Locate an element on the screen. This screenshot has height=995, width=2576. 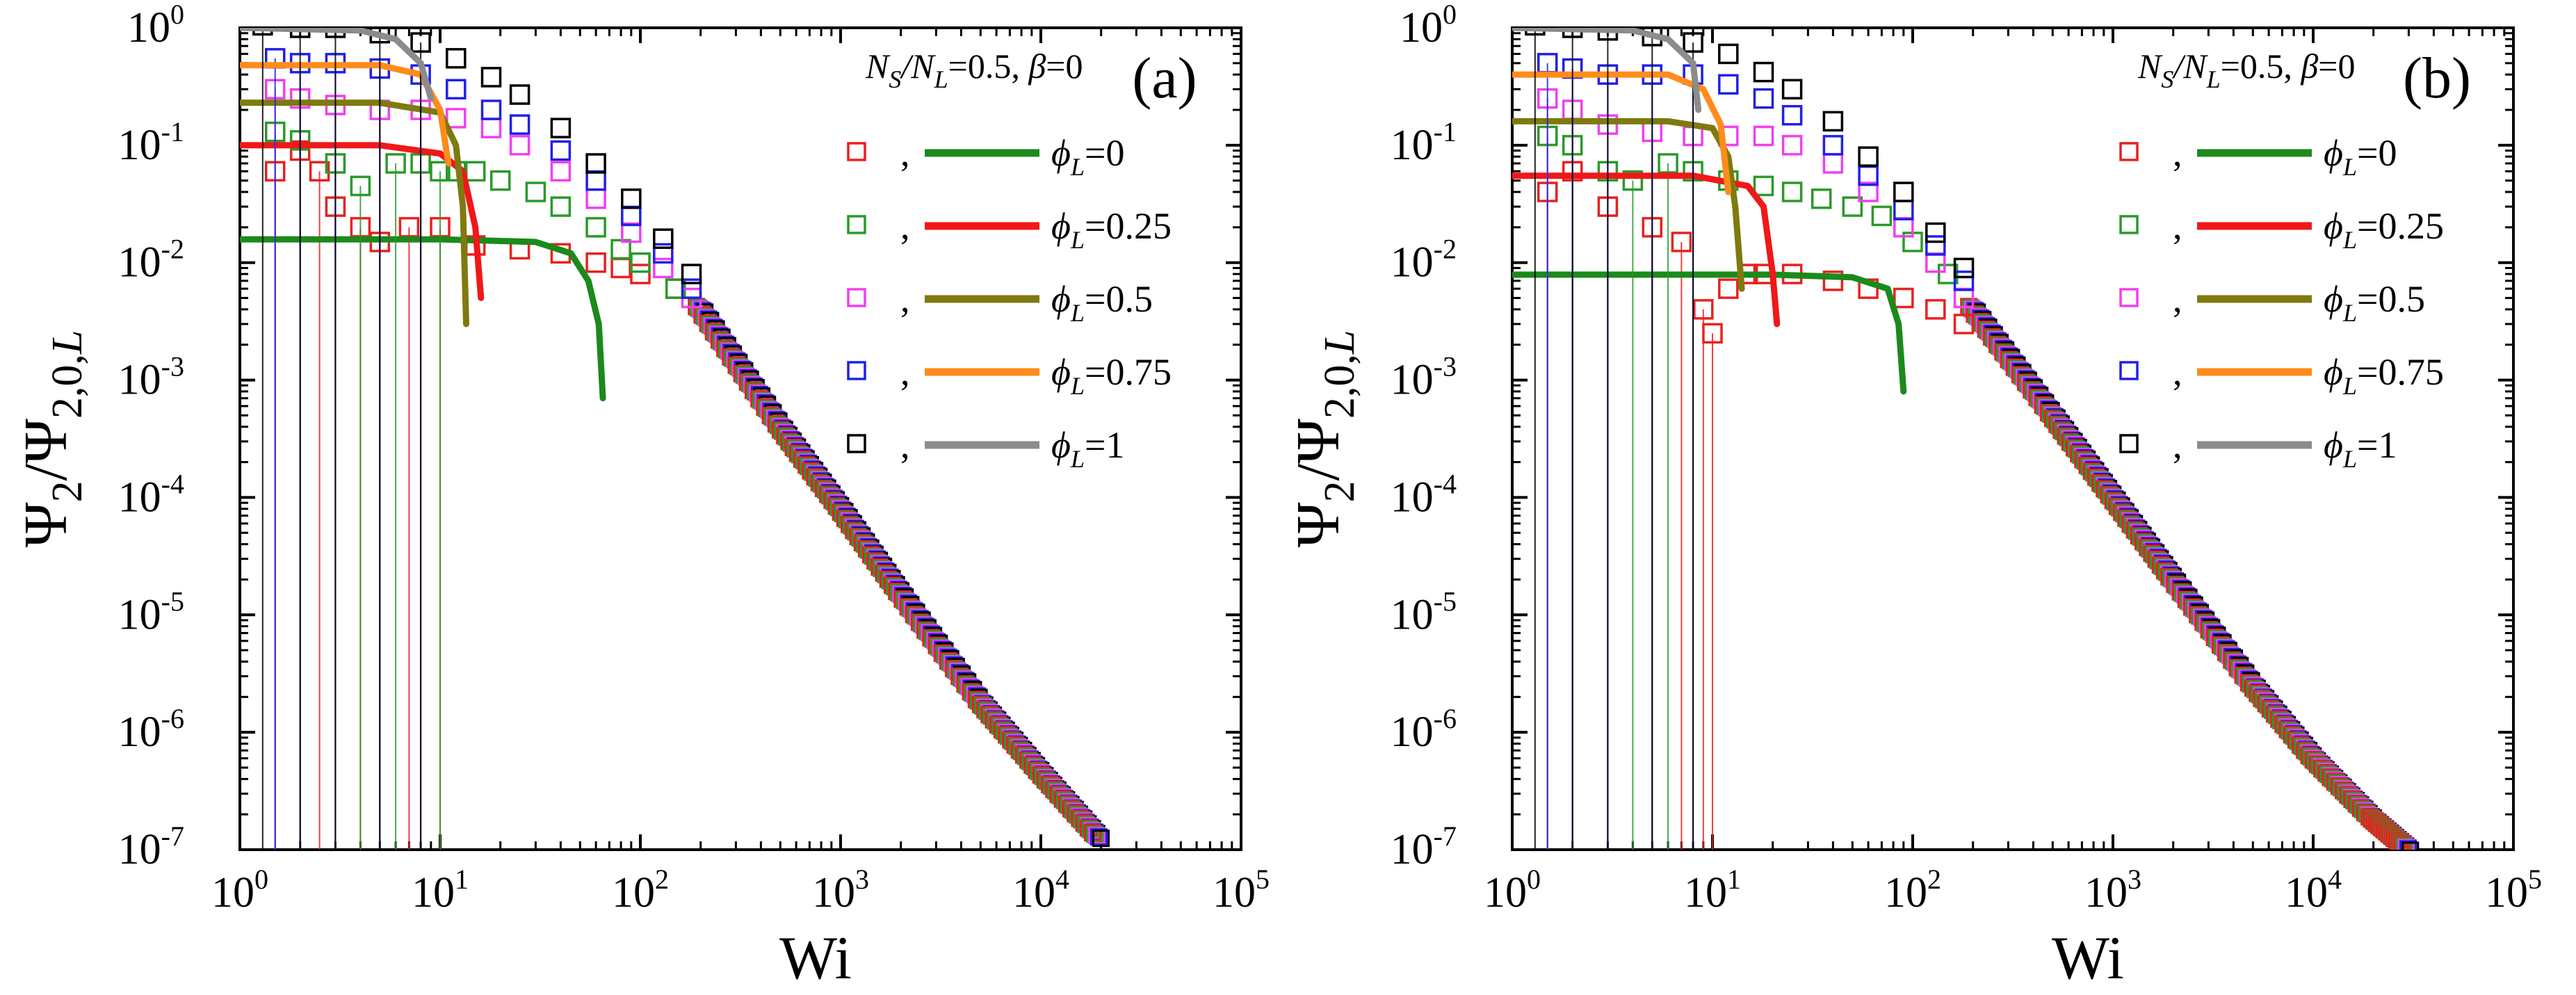
x-tick-label: 10⁰ is located at coordinates (1512, 890).